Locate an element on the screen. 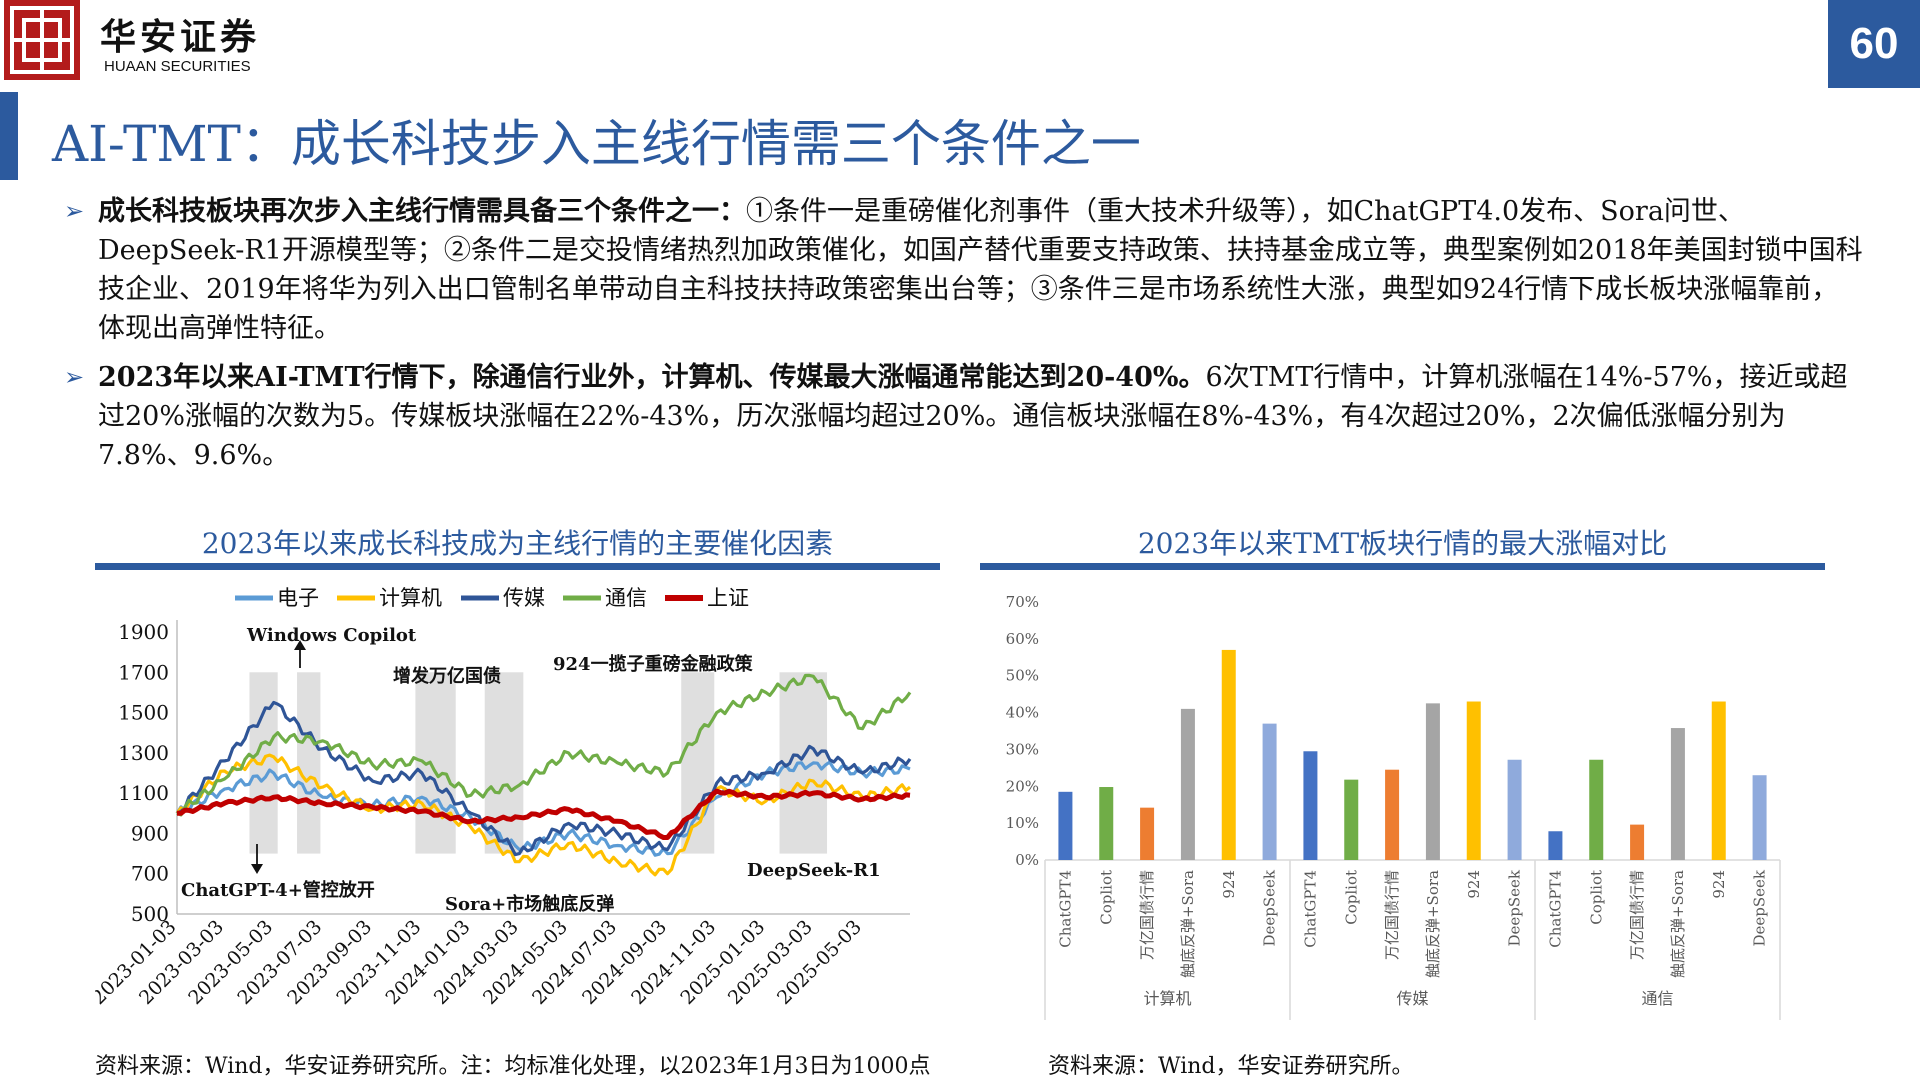 The height and width of the screenshot is (1080, 1920). right-chart-divider is located at coordinates (1402, 566).